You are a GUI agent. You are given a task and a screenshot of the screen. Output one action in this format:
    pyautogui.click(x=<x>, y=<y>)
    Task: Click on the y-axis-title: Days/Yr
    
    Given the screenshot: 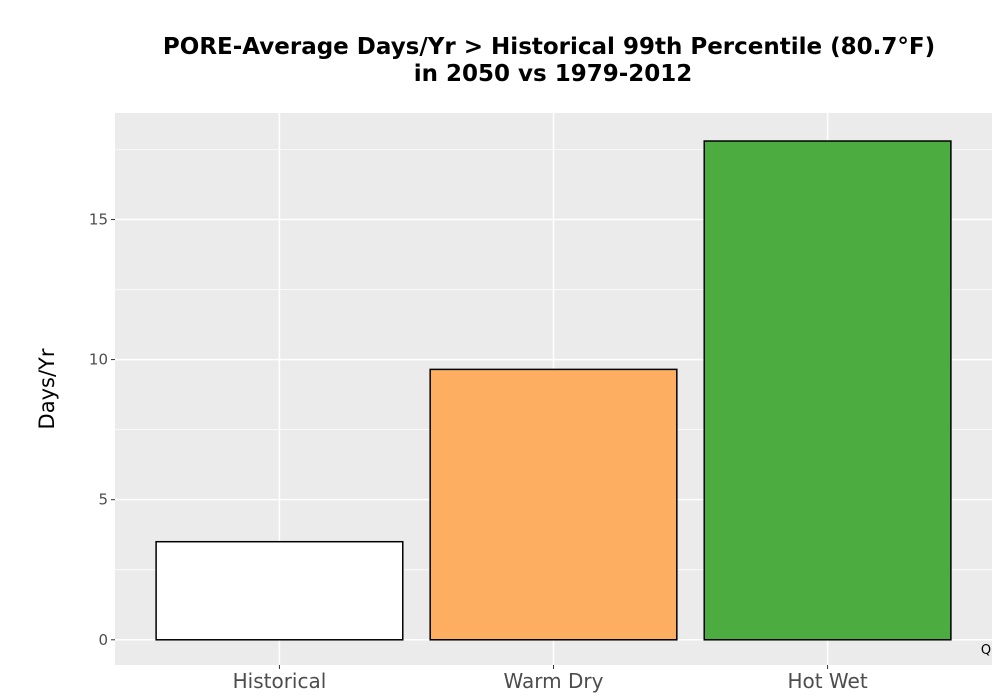 What is the action you would take?
    pyautogui.click(x=47, y=388)
    